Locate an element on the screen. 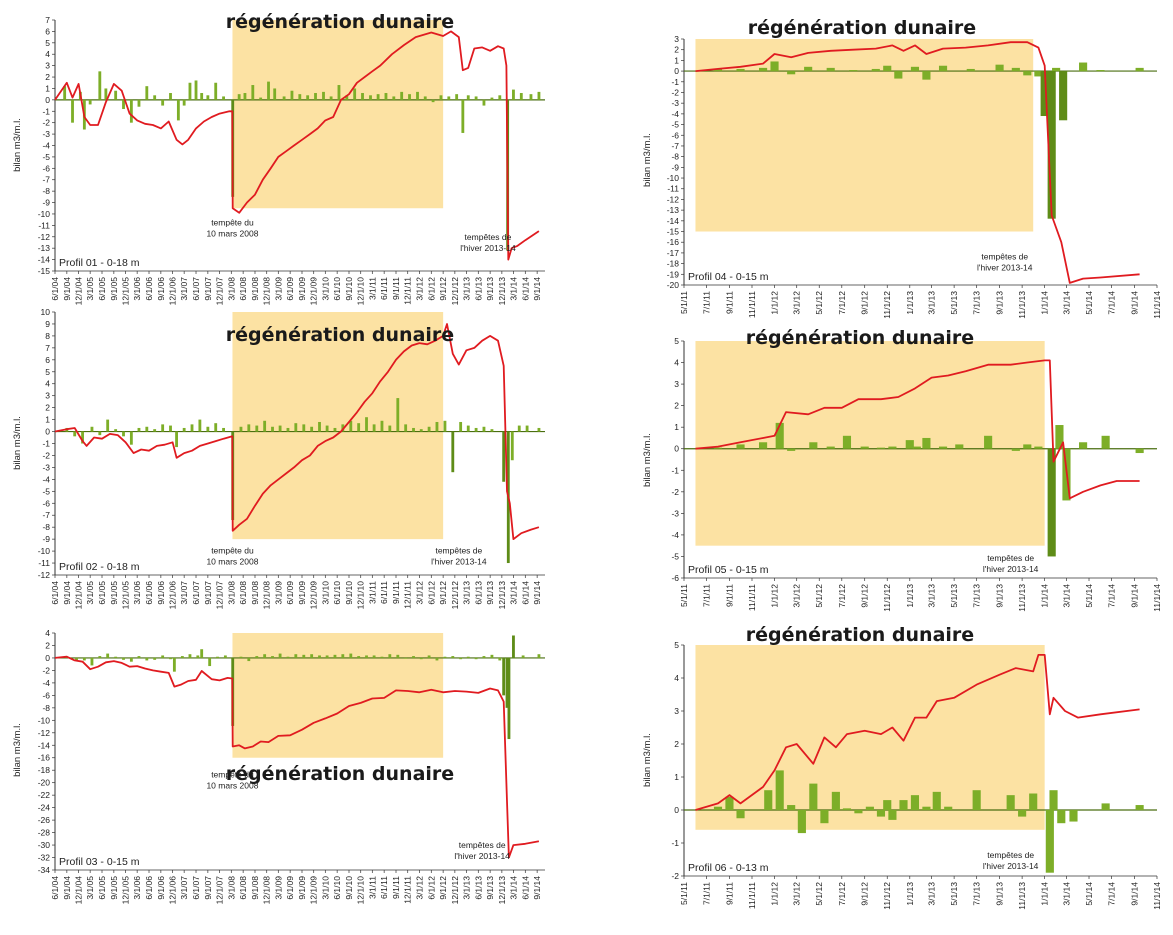 This screenshot has width=1173, height=935. x-tick-label: 11/1/13 is located at coordinates (1022, 305).